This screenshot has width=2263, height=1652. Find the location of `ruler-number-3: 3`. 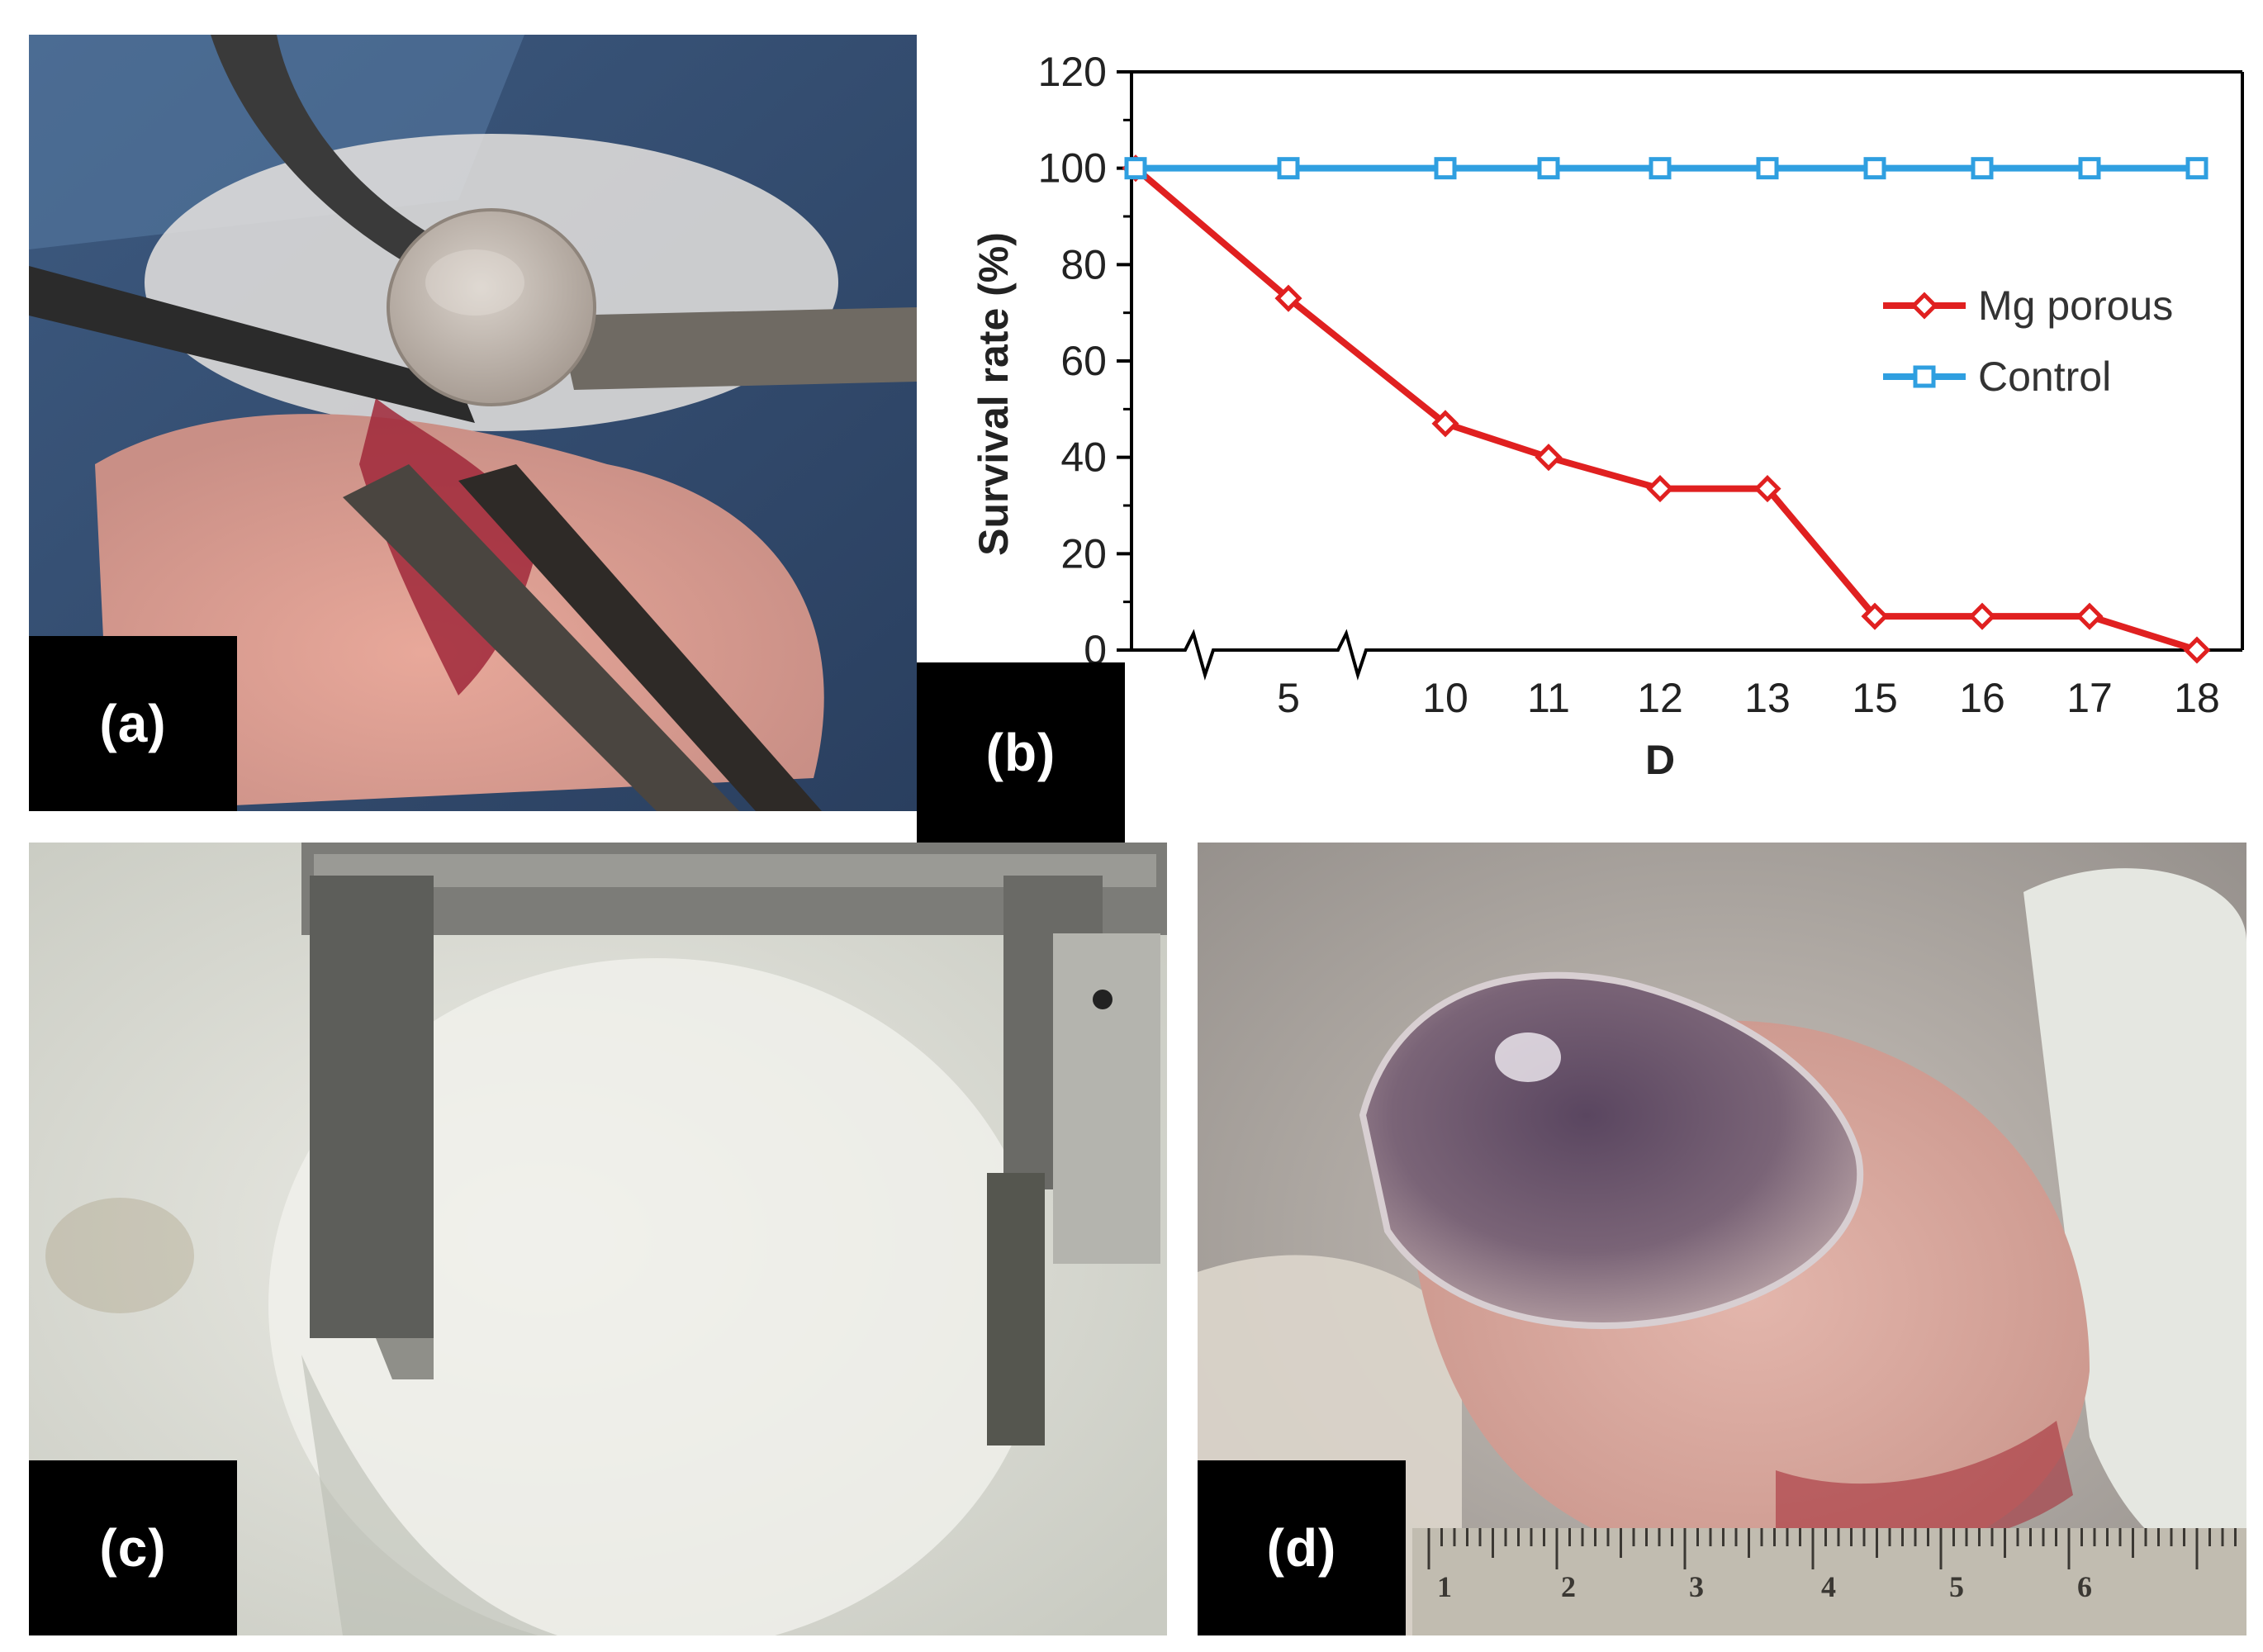

ruler-number-3: 3 is located at coordinates (1696, 1586).